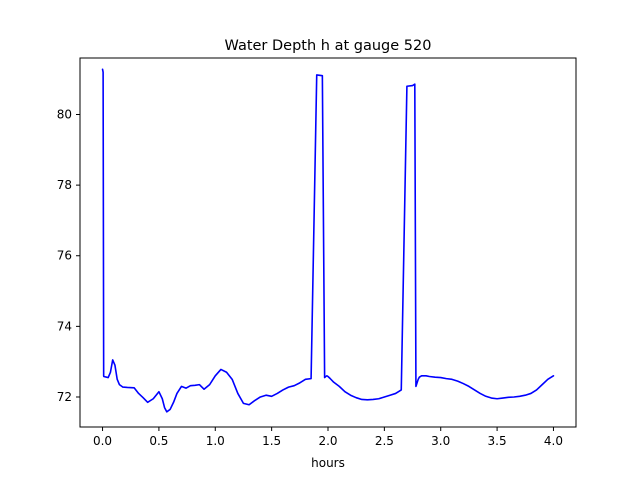 The height and width of the screenshot is (480, 640). What do you see at coordinates (327, 441) in the screenshot?
I see `x-tick-label: 2.0` at bounding box center [327, 441].